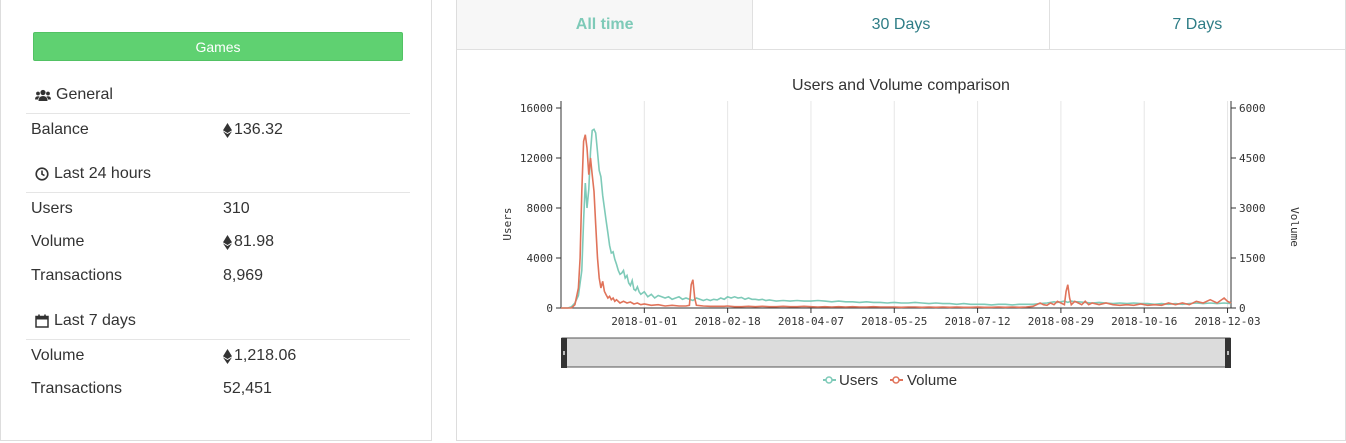  I want to click on y2-tick-label: 4500, so click(1252, 158).